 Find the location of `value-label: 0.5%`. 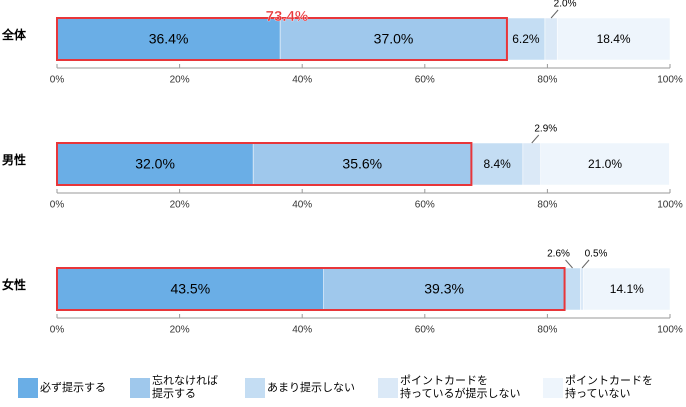

value-label: 0.5% is located at coordinates (596, 254).